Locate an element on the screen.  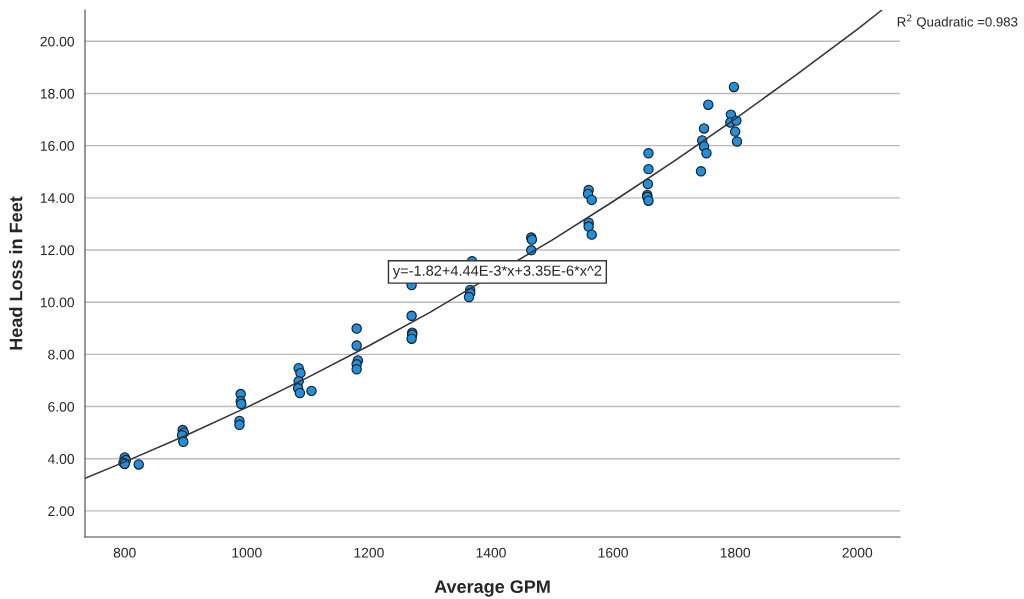
x-tick-label: 1600 is located at coordinates (613, 552).